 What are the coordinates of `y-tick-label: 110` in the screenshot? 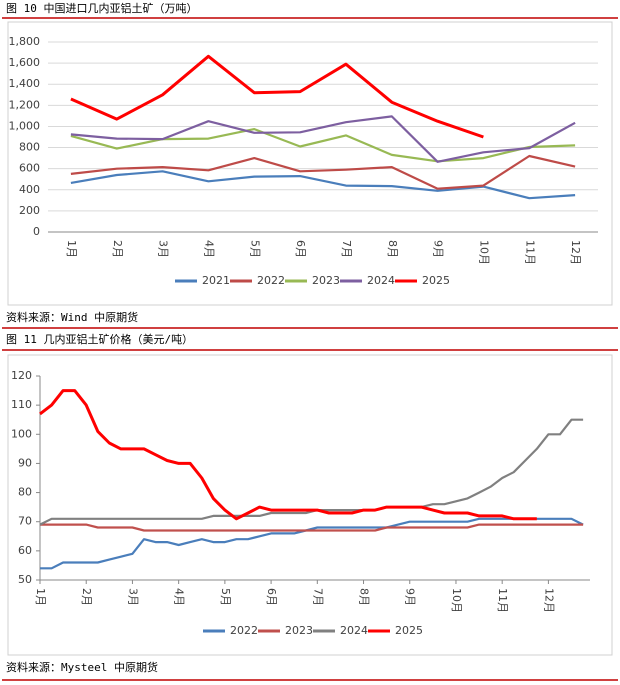 It's located at (21, 404).